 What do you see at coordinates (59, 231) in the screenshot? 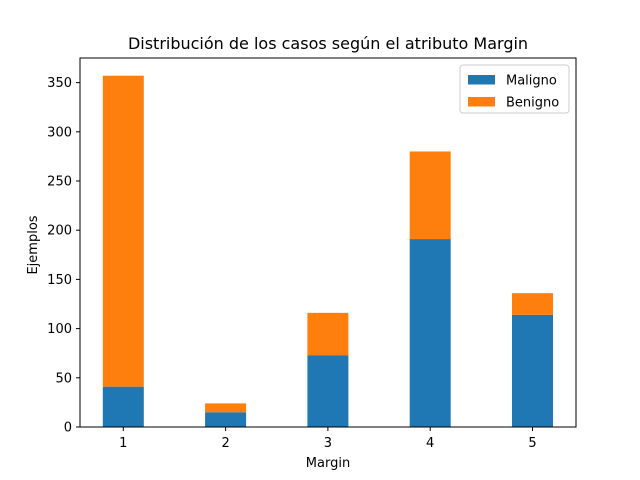
I see `y-tick-label-200: 200` at bounding box center [59, 231].